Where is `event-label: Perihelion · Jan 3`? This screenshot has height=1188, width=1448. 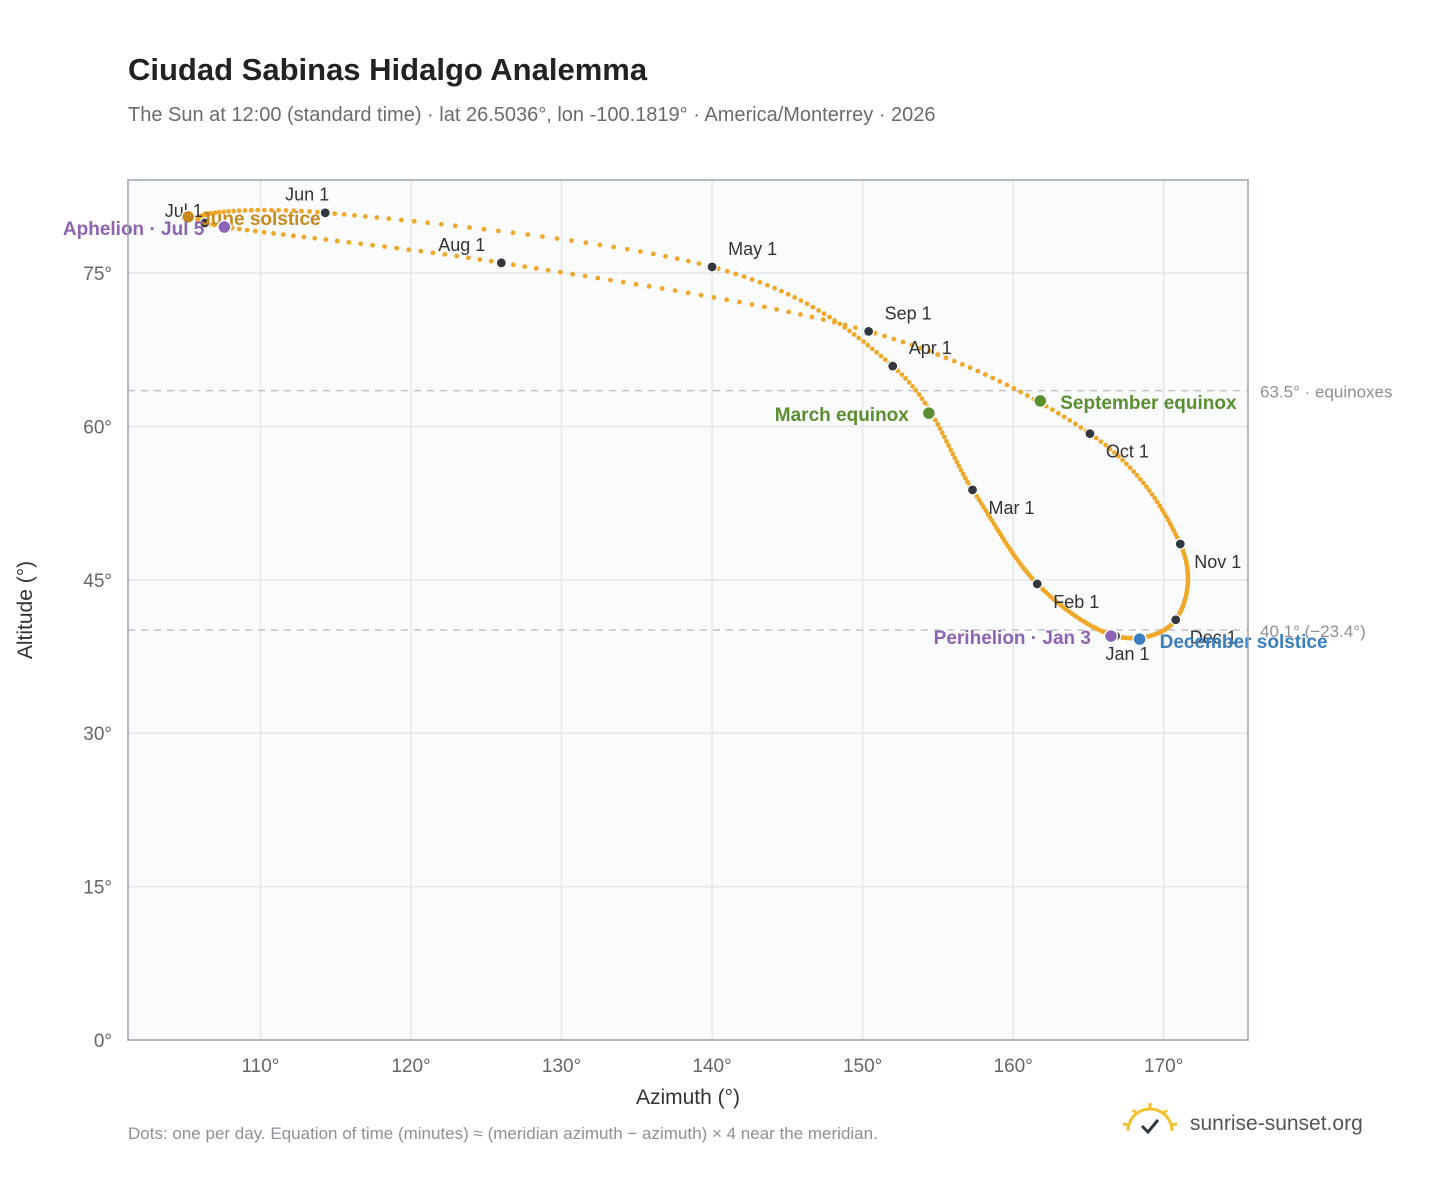 event-label: Perihelion · Jan 3 is located at coordinates (1012, 638).